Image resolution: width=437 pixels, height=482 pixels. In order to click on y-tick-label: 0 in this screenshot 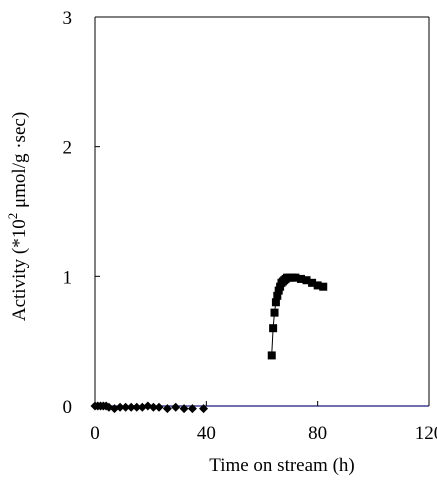, I will do `click(68, 407)`.